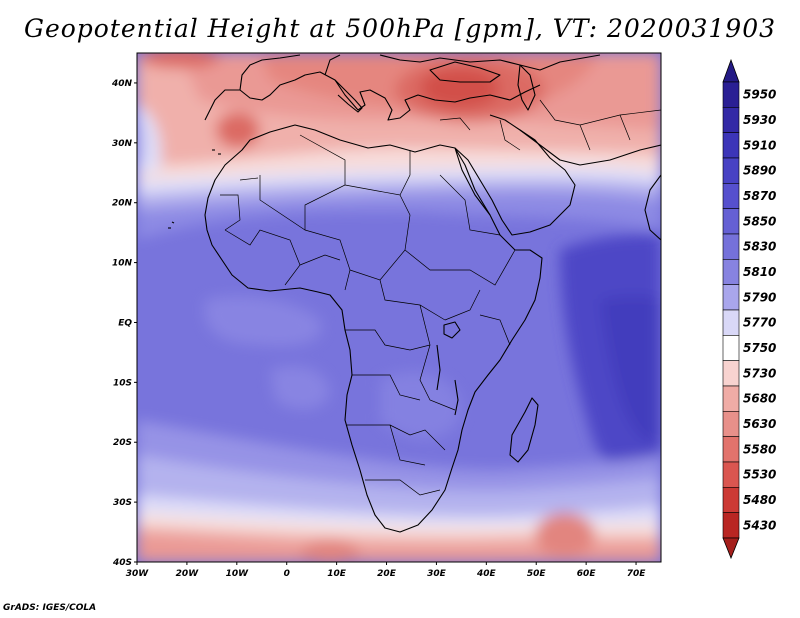  Describe the element at coordinates (759, 500) in the screenshot. I see `colorbar-label: 5480` at that location.